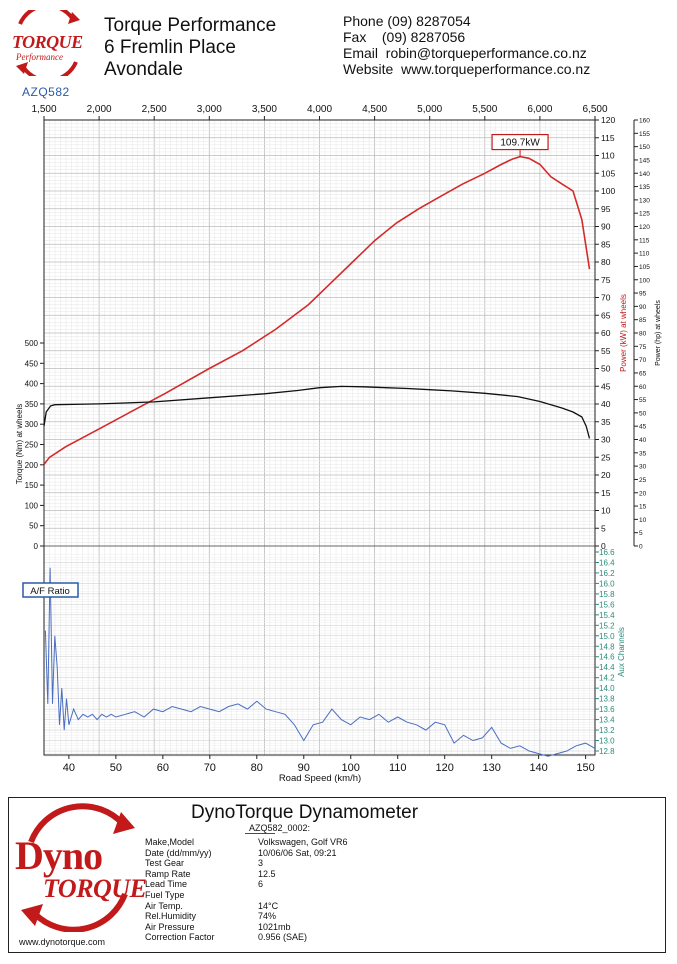 This screenshot has width=677, height=964. I want to click on dyno-logo-word: Dyno, so click(59, 855).